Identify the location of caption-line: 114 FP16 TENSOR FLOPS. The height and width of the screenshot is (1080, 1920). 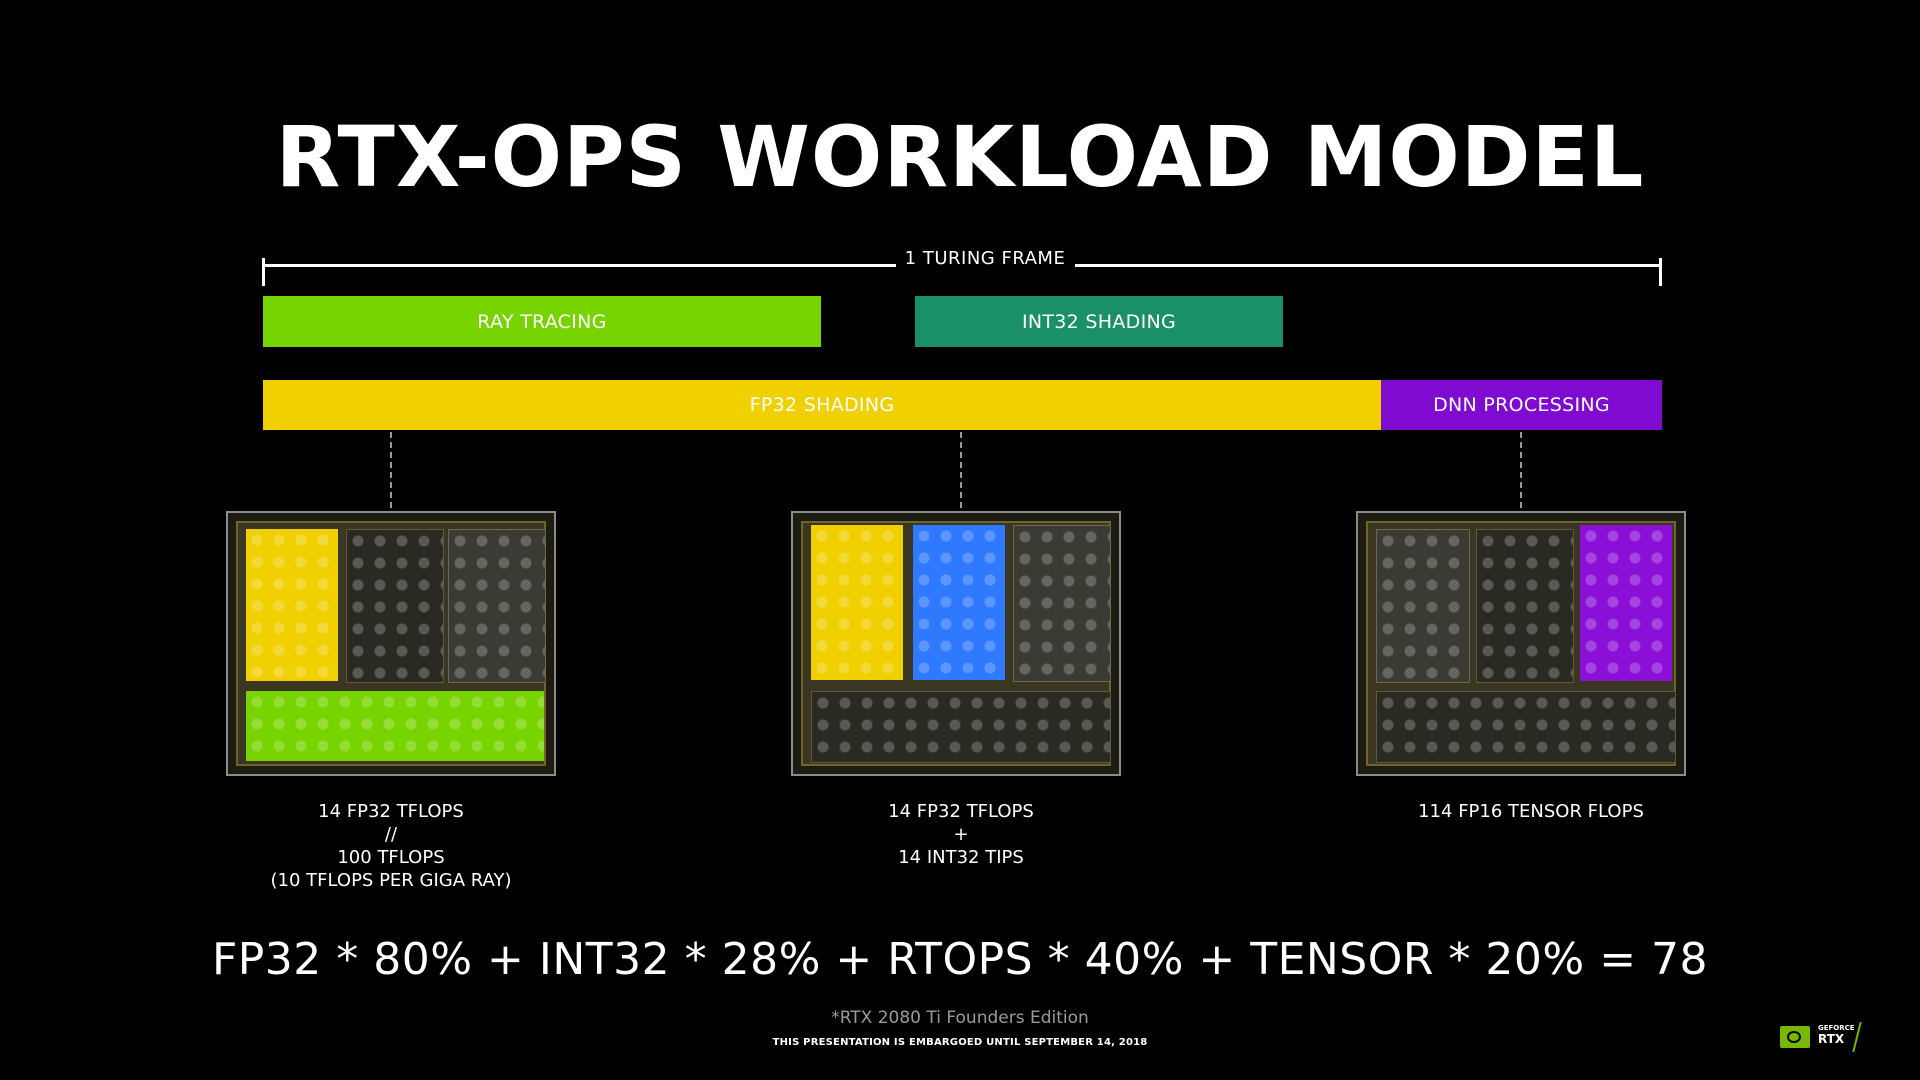
(1531, 811).